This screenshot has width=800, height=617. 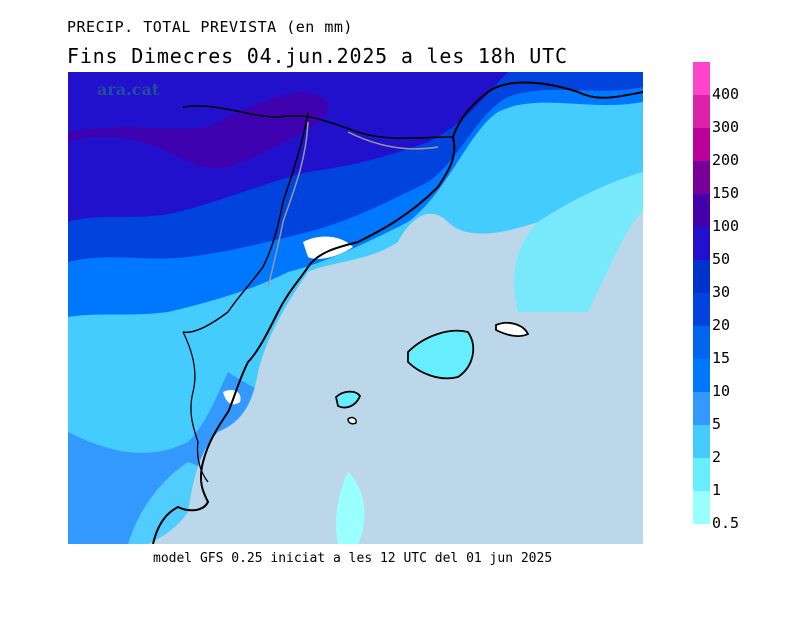 What do you see at coordinates (726, 127) in the screenshot?
I see `legend-label: 300` at bounding box center [726, 127].